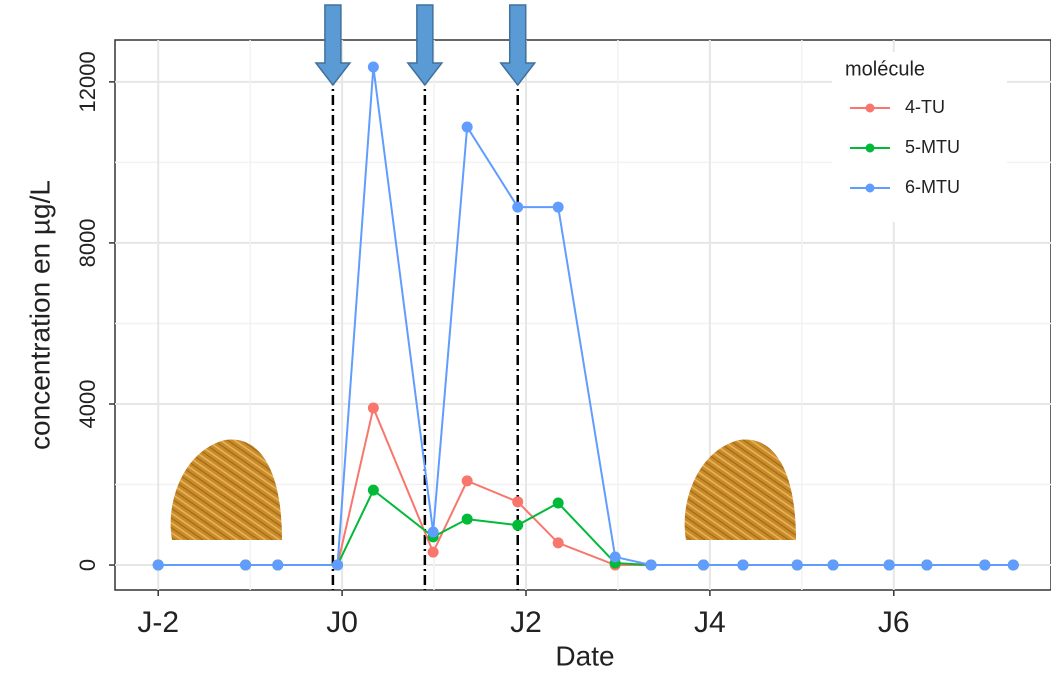 The image size is (1051, 676). Describe the element at coordinates (87, 404) in the screenshot. I see `y-tick-label: 4000` at that location.